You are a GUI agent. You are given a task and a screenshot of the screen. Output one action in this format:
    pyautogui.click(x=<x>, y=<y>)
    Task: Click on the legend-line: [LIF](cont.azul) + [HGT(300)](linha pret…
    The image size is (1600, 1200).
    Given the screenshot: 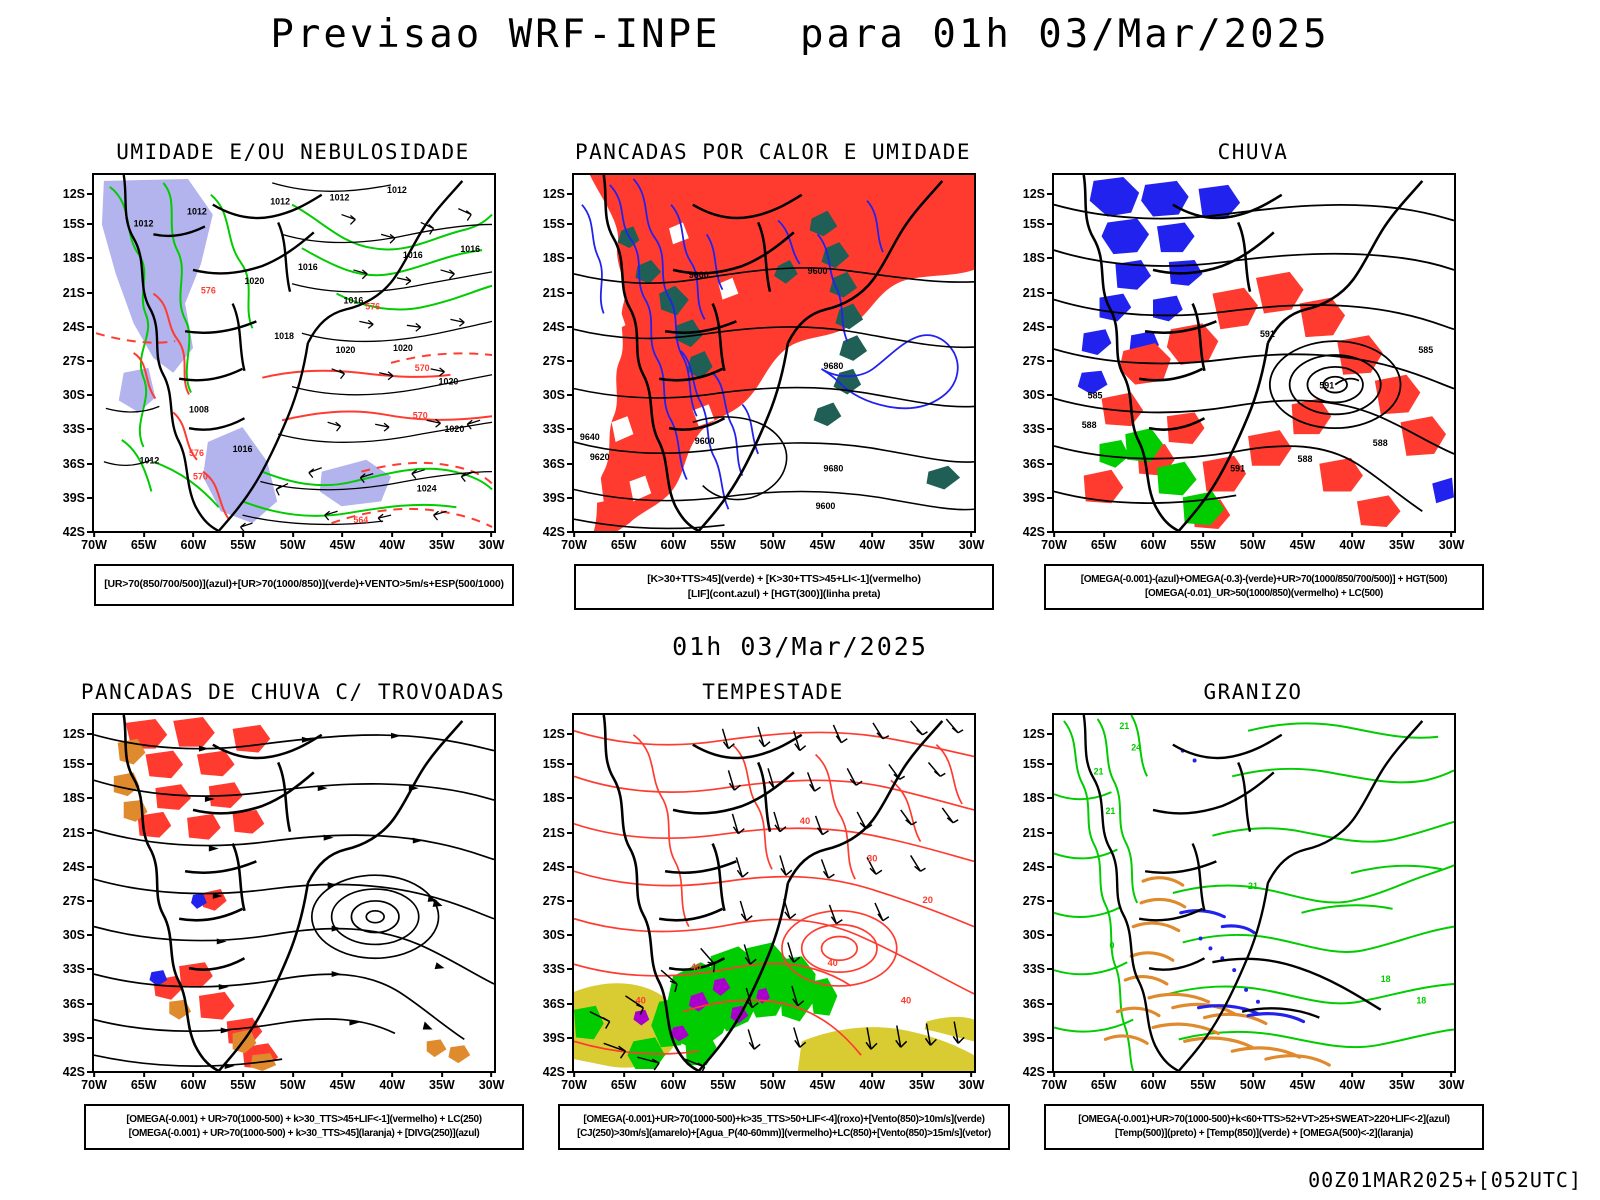 What is the action you would take?
    pyautogui.click(x=784, y=594)
    